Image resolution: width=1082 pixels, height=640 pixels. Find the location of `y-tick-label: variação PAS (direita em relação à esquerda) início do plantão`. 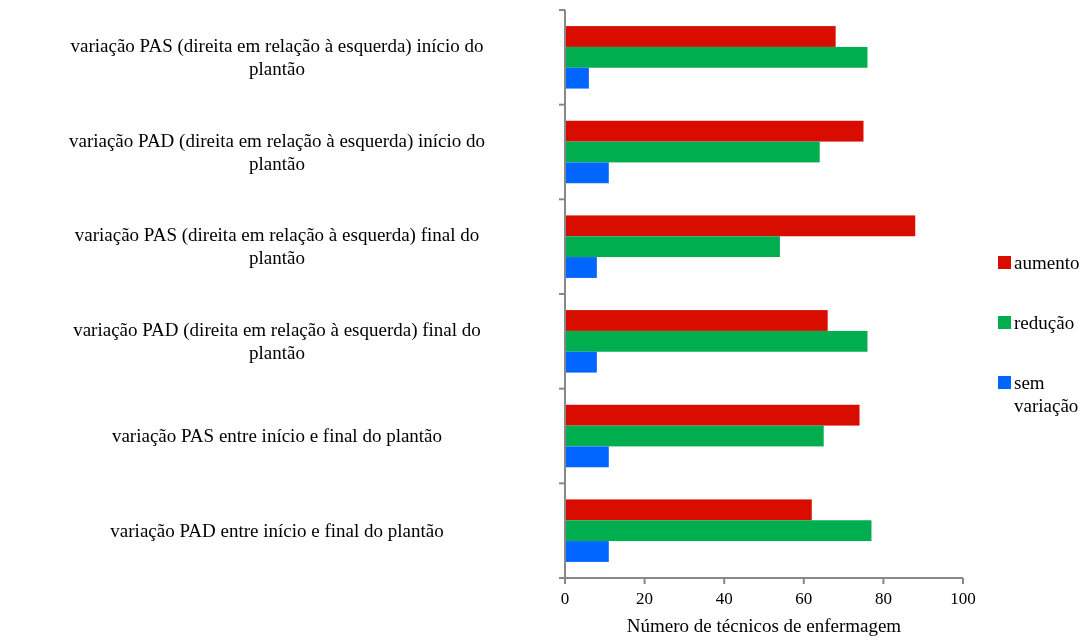

y-tick-label: variação PAS (direita em relação à esquerda) início do plantão is located at coordinates (277, 56).